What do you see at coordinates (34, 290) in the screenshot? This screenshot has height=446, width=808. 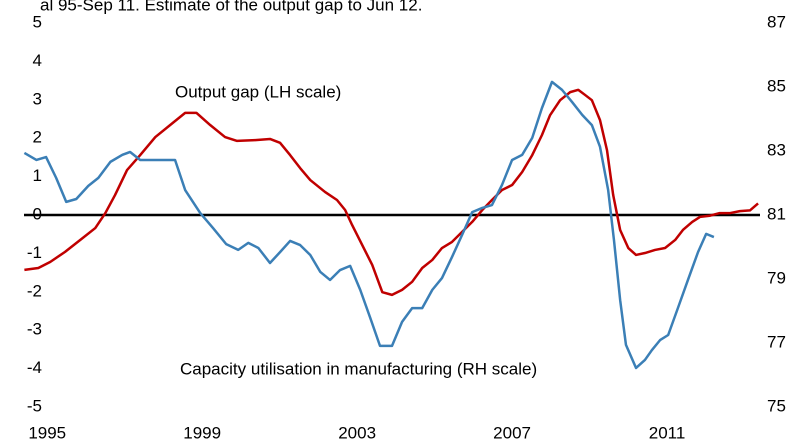 I see `y-tick-label: -2` at bounding box center [34, 290].